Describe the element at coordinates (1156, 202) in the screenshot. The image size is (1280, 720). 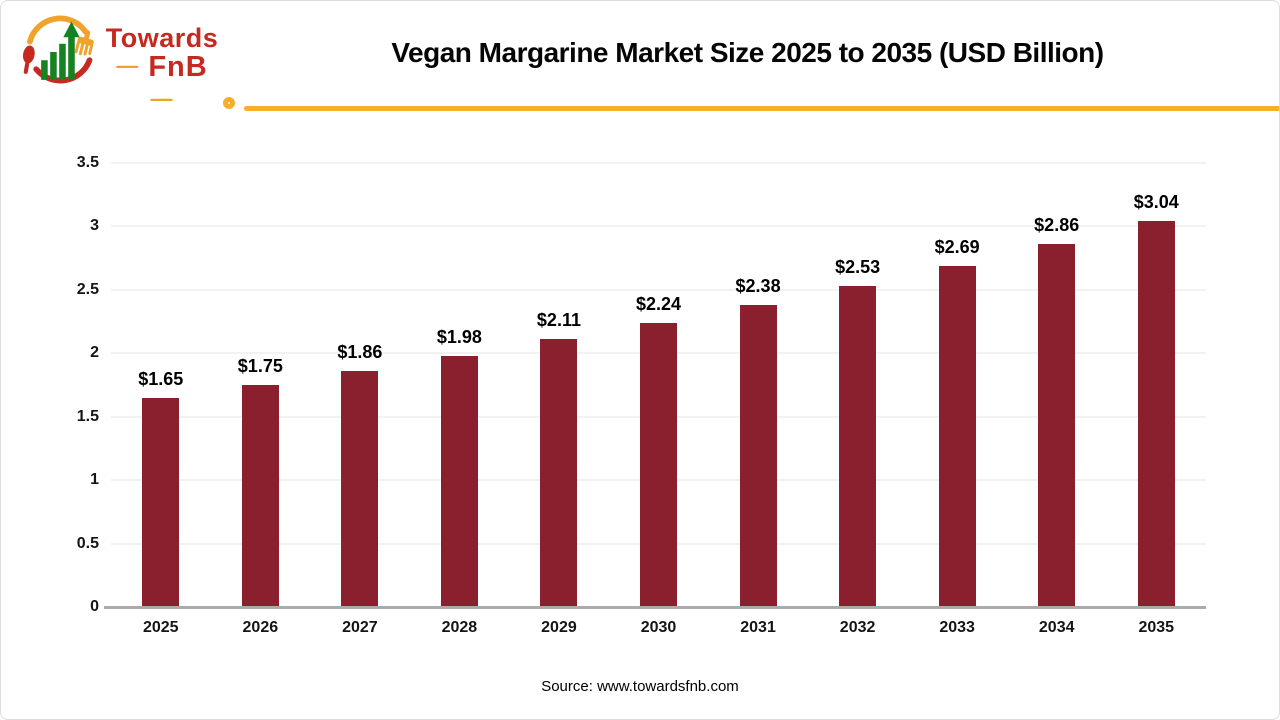
I see `bar-value-label: $3.04` at that location.